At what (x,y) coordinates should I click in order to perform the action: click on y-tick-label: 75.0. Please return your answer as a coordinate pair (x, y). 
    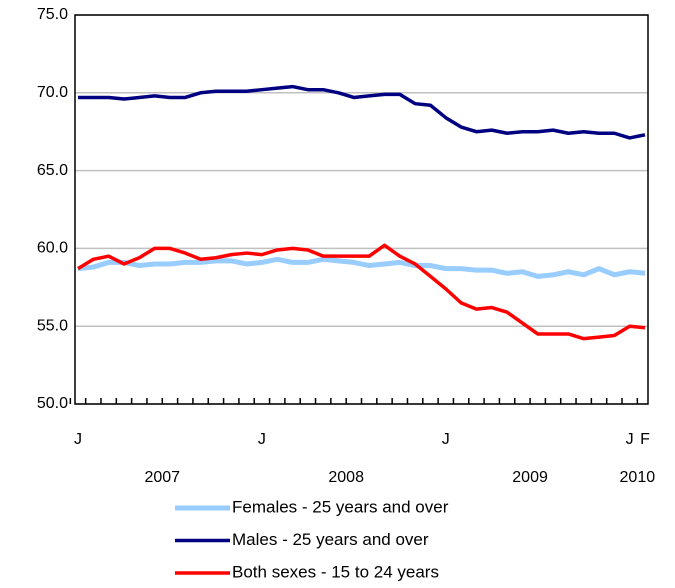
    Looking at the image, I should click on (52, 14).